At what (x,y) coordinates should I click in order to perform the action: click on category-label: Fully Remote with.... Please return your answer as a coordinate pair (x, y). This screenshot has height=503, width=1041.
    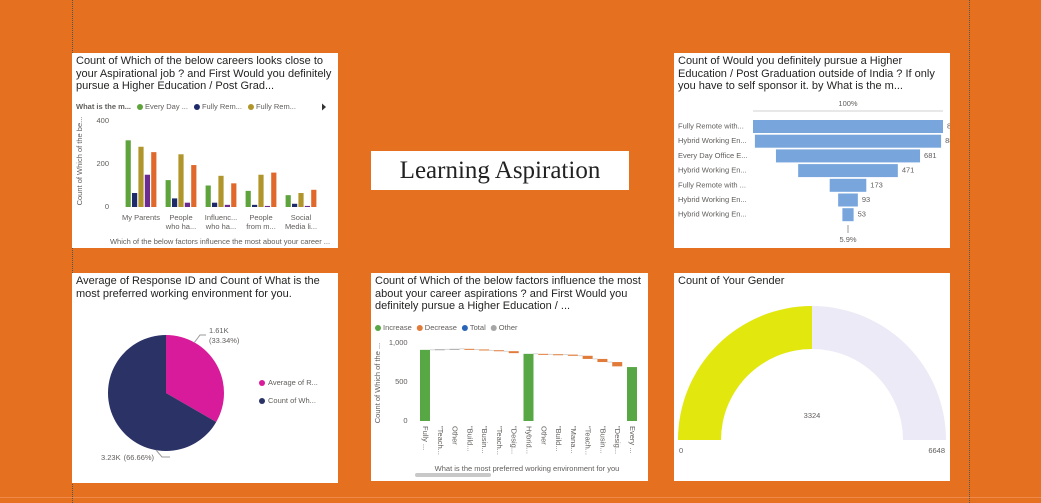
    Looking at the image, I should click on (711, 125).